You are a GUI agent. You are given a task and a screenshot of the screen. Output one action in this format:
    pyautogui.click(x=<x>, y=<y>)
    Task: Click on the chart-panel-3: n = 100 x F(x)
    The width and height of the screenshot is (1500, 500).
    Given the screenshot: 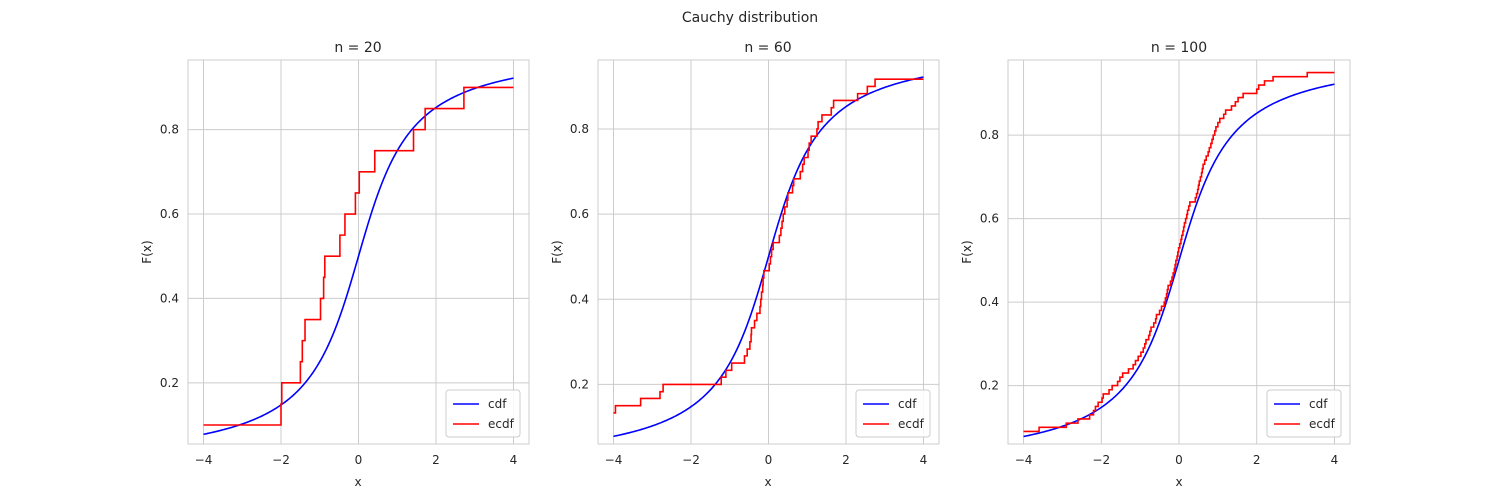 What is the action you would take?
    pyautogui.click(x=1083, y=264)
    